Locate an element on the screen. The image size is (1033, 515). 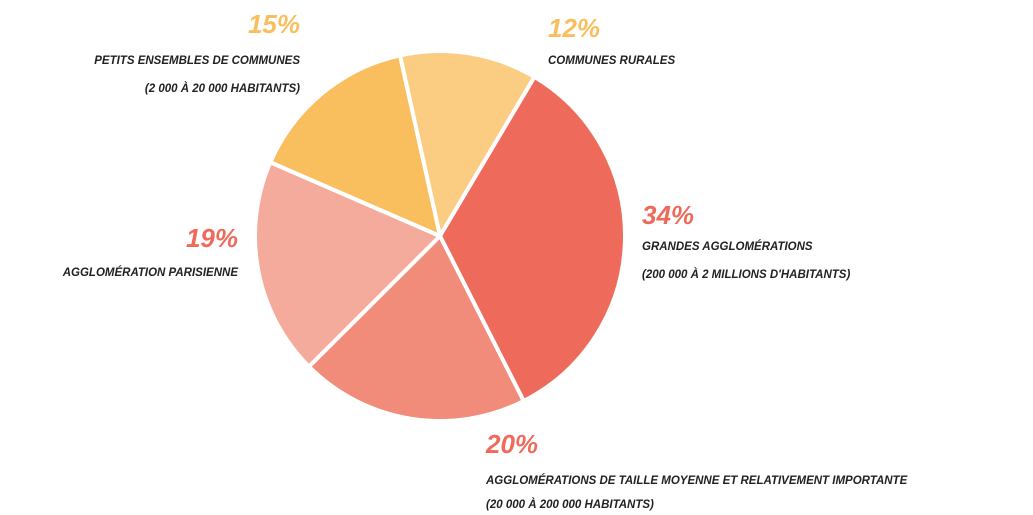
slice-label: PETITS ENSEMBLES DE COMMUNES is located at coordinates (197, 61).